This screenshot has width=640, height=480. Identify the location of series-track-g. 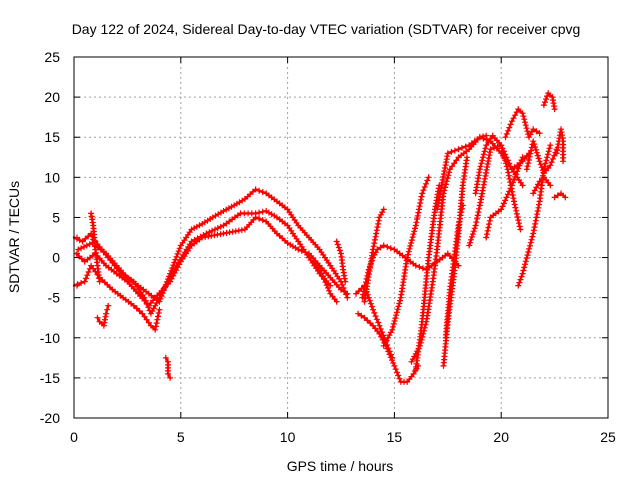
(168, 367).